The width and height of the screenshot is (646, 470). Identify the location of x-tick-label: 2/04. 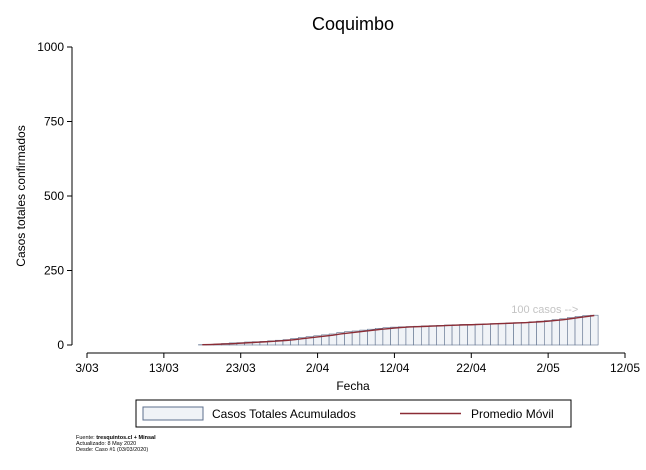
(318, 368).